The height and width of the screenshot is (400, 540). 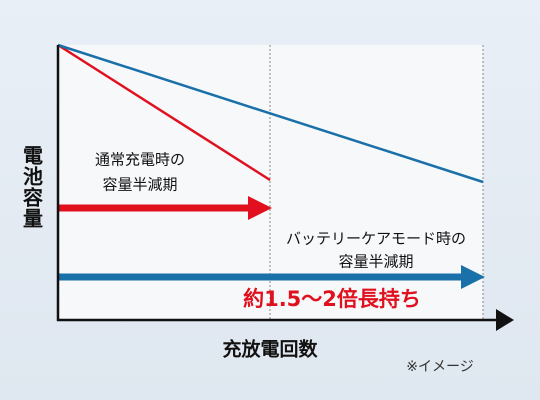 What do you see at coordinates (473, 277) in the screenshot?
I see `care-arrowhead` at bounding box center [473, 277].